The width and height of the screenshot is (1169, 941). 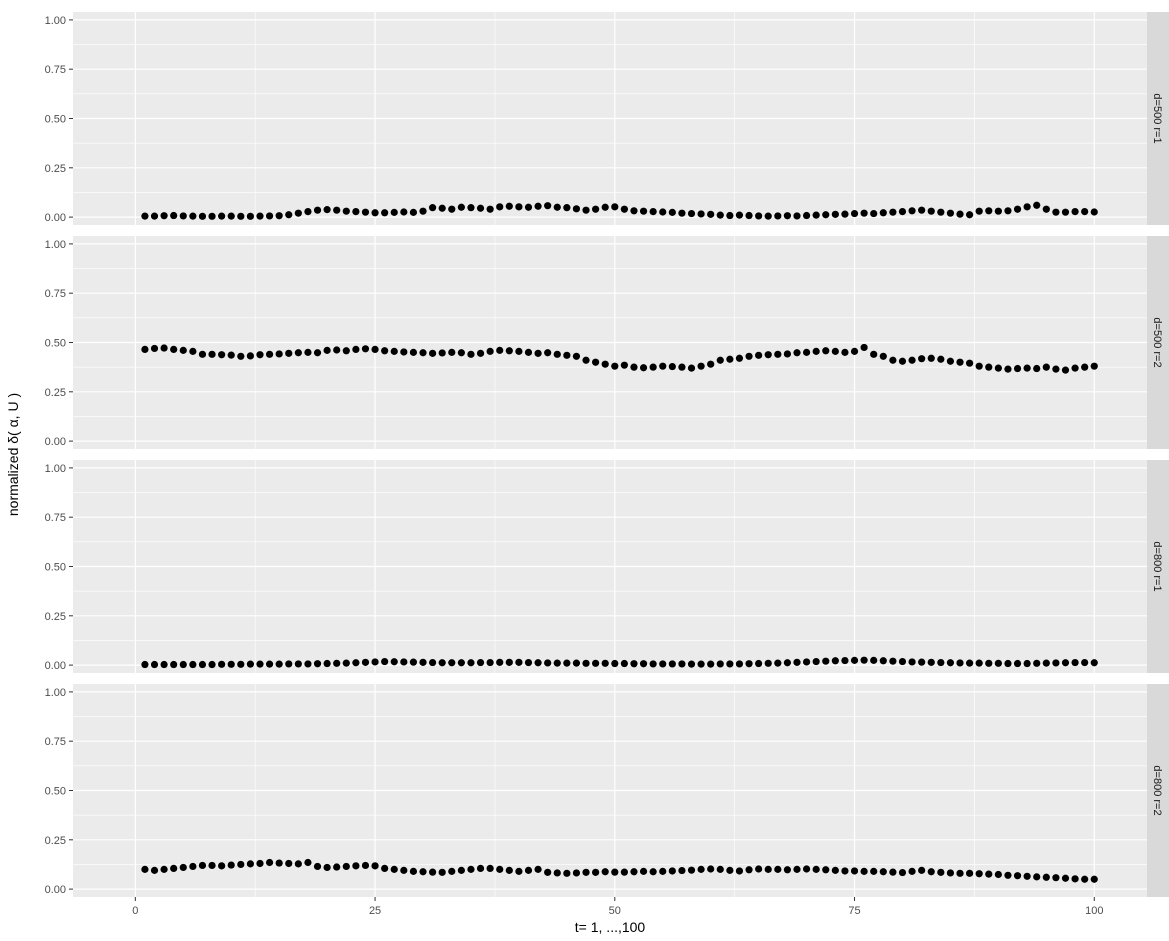 What do you see at coordinates (610, 927) in the screenshot?
I see `x-axis-title: t= 1, ...,100` at bounding box center [610, 927].